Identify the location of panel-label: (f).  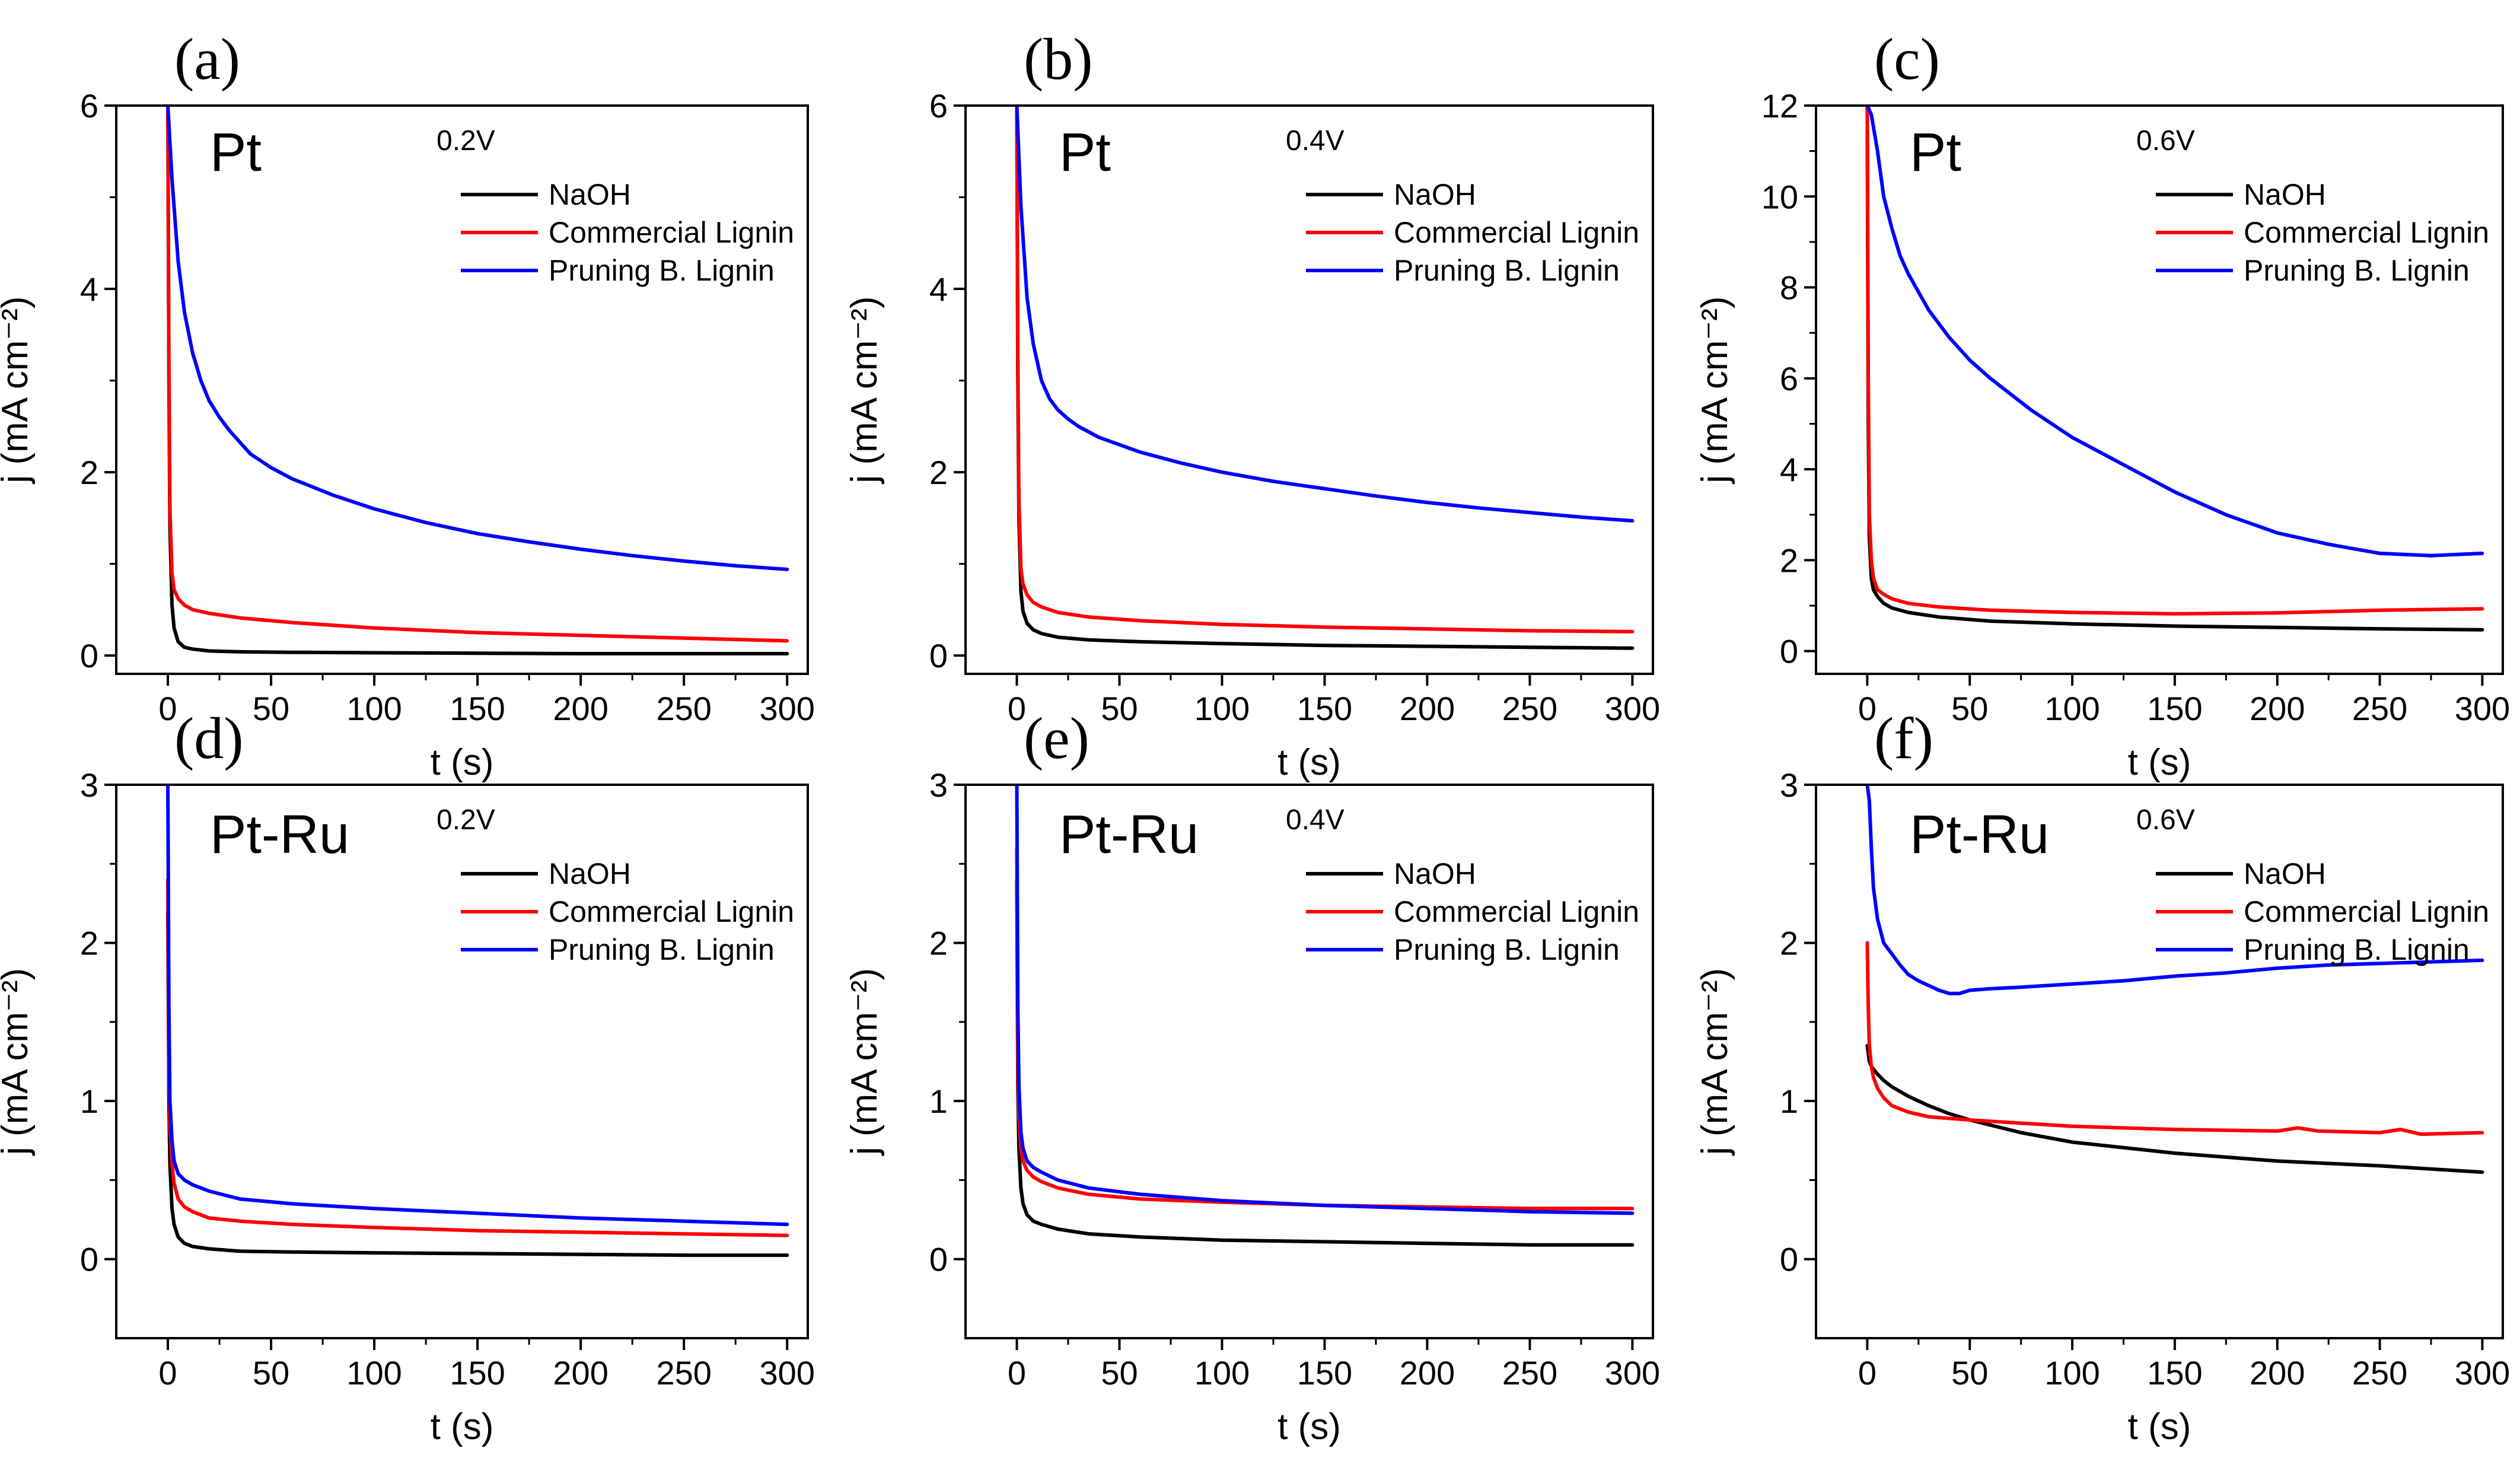
(1903, 738).